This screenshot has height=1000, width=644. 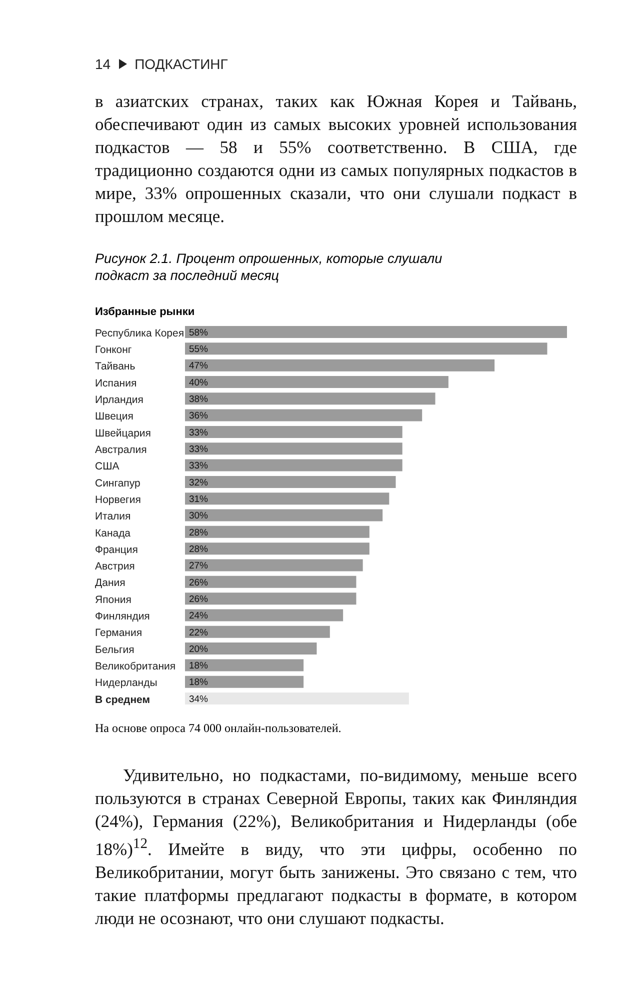 What do you see at coordinates (122, 700) in the screenshot?
I see `y-tick-label: В среднем` at bounding box center [122, 700].